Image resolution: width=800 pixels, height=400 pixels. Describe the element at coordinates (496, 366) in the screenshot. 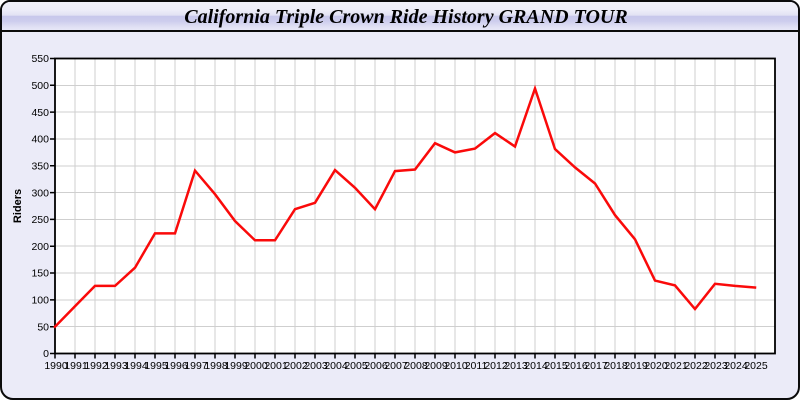

I see `svg-text: 2012` at that location.